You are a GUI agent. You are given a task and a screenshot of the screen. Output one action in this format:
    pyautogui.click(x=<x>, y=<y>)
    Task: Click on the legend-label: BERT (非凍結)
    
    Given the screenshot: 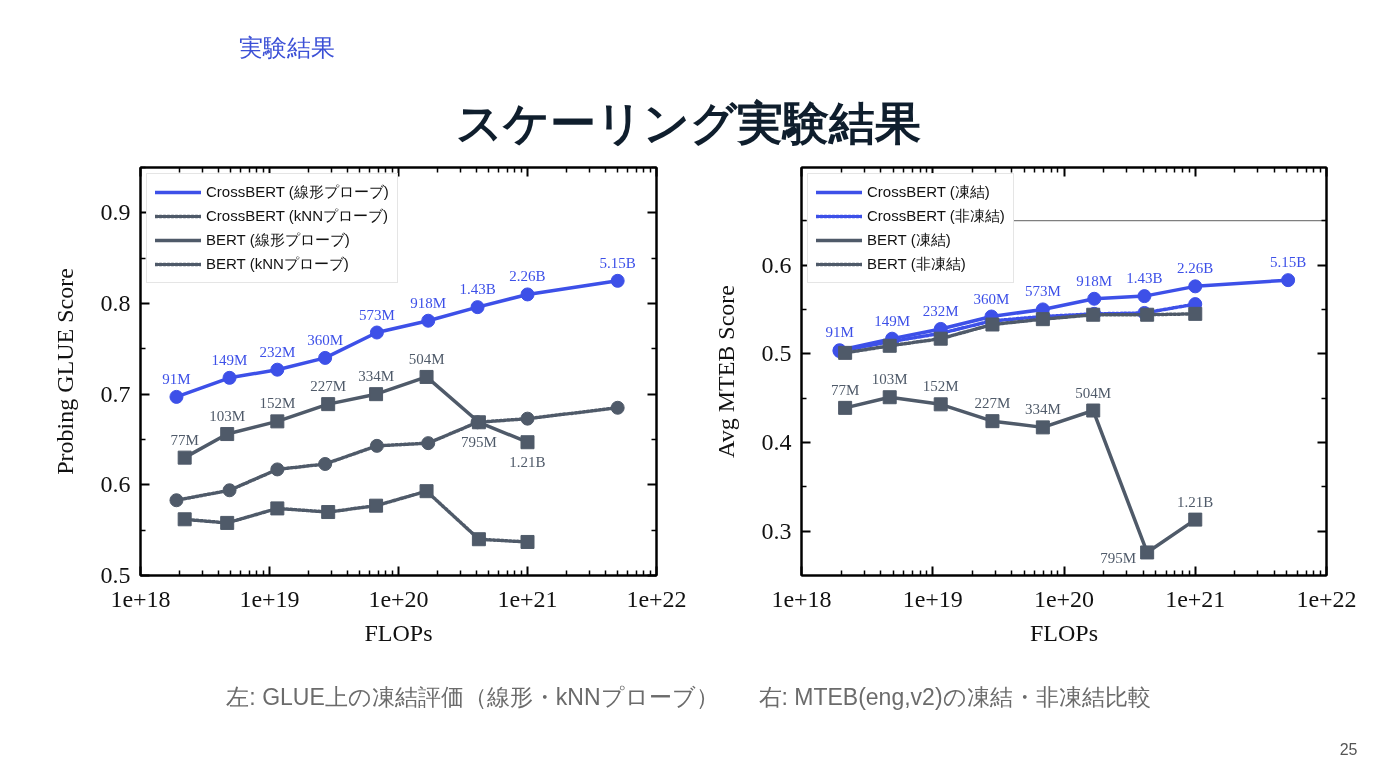 What is the action you would take?
    pyautogui.click(x=916, y=264)
    